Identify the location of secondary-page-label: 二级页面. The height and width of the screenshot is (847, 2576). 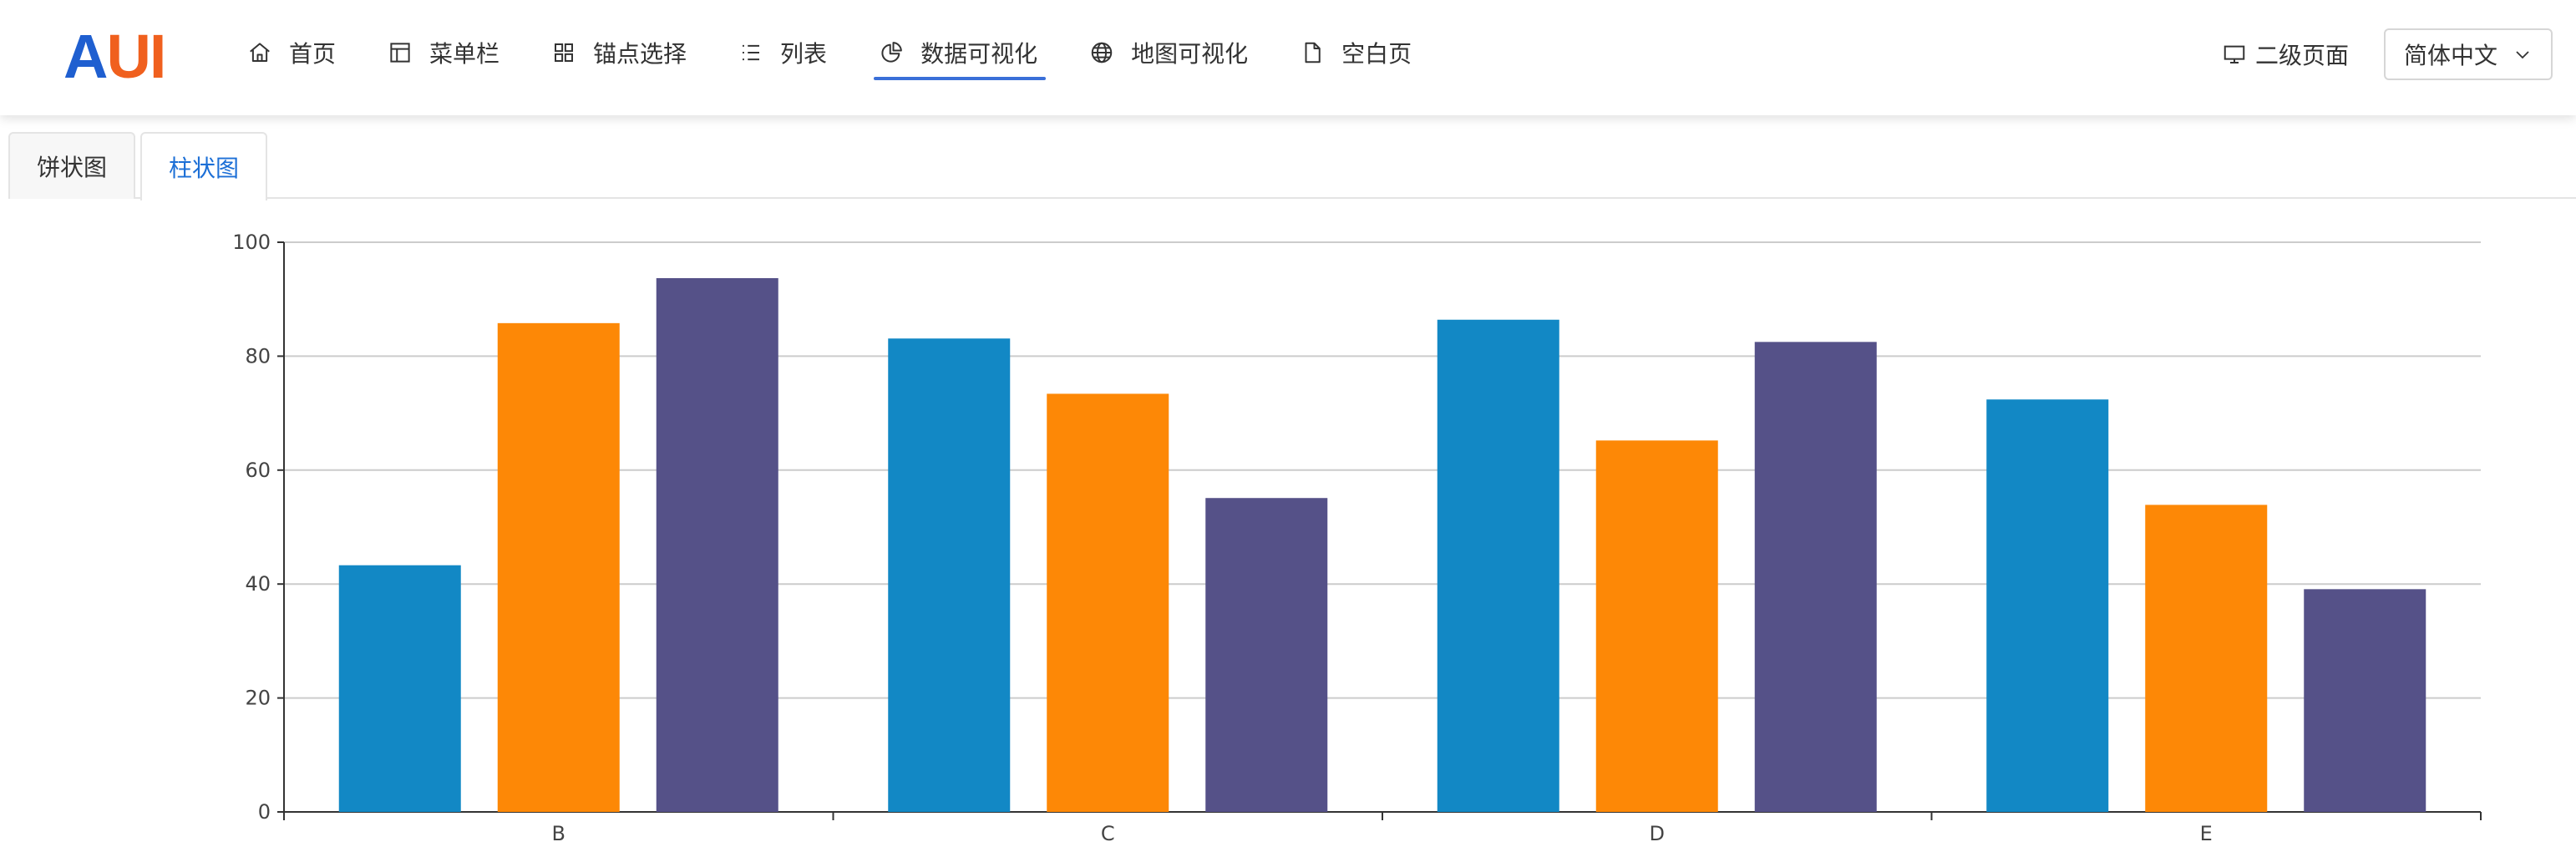
(2301, 55).